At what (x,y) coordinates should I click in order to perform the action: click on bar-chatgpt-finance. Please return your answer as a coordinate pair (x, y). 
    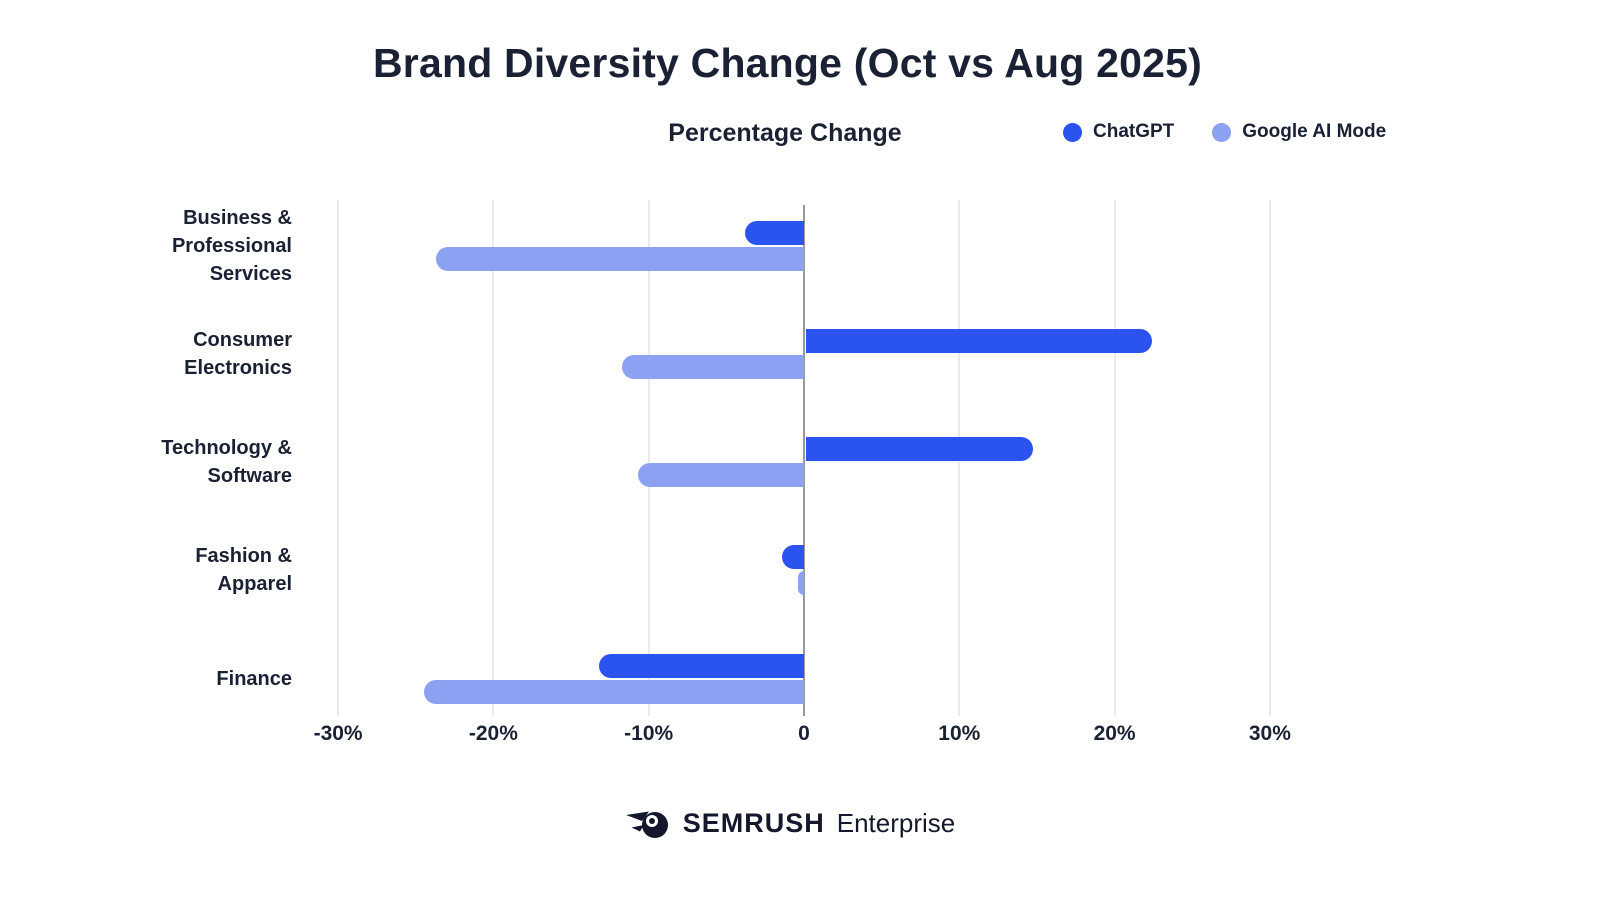
    Looking at the image, I should click on (701, 665).